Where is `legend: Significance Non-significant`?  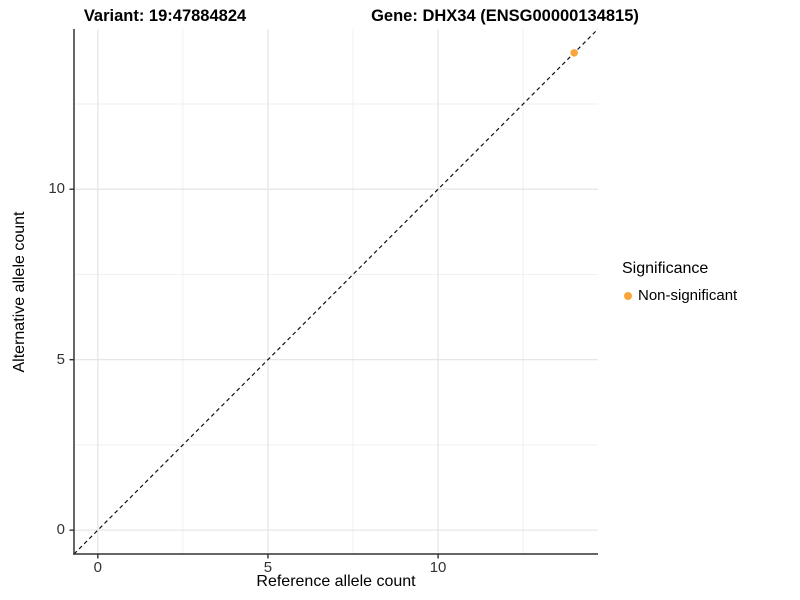 legend: Significance Non-significant is located at coordinates (709, 282).